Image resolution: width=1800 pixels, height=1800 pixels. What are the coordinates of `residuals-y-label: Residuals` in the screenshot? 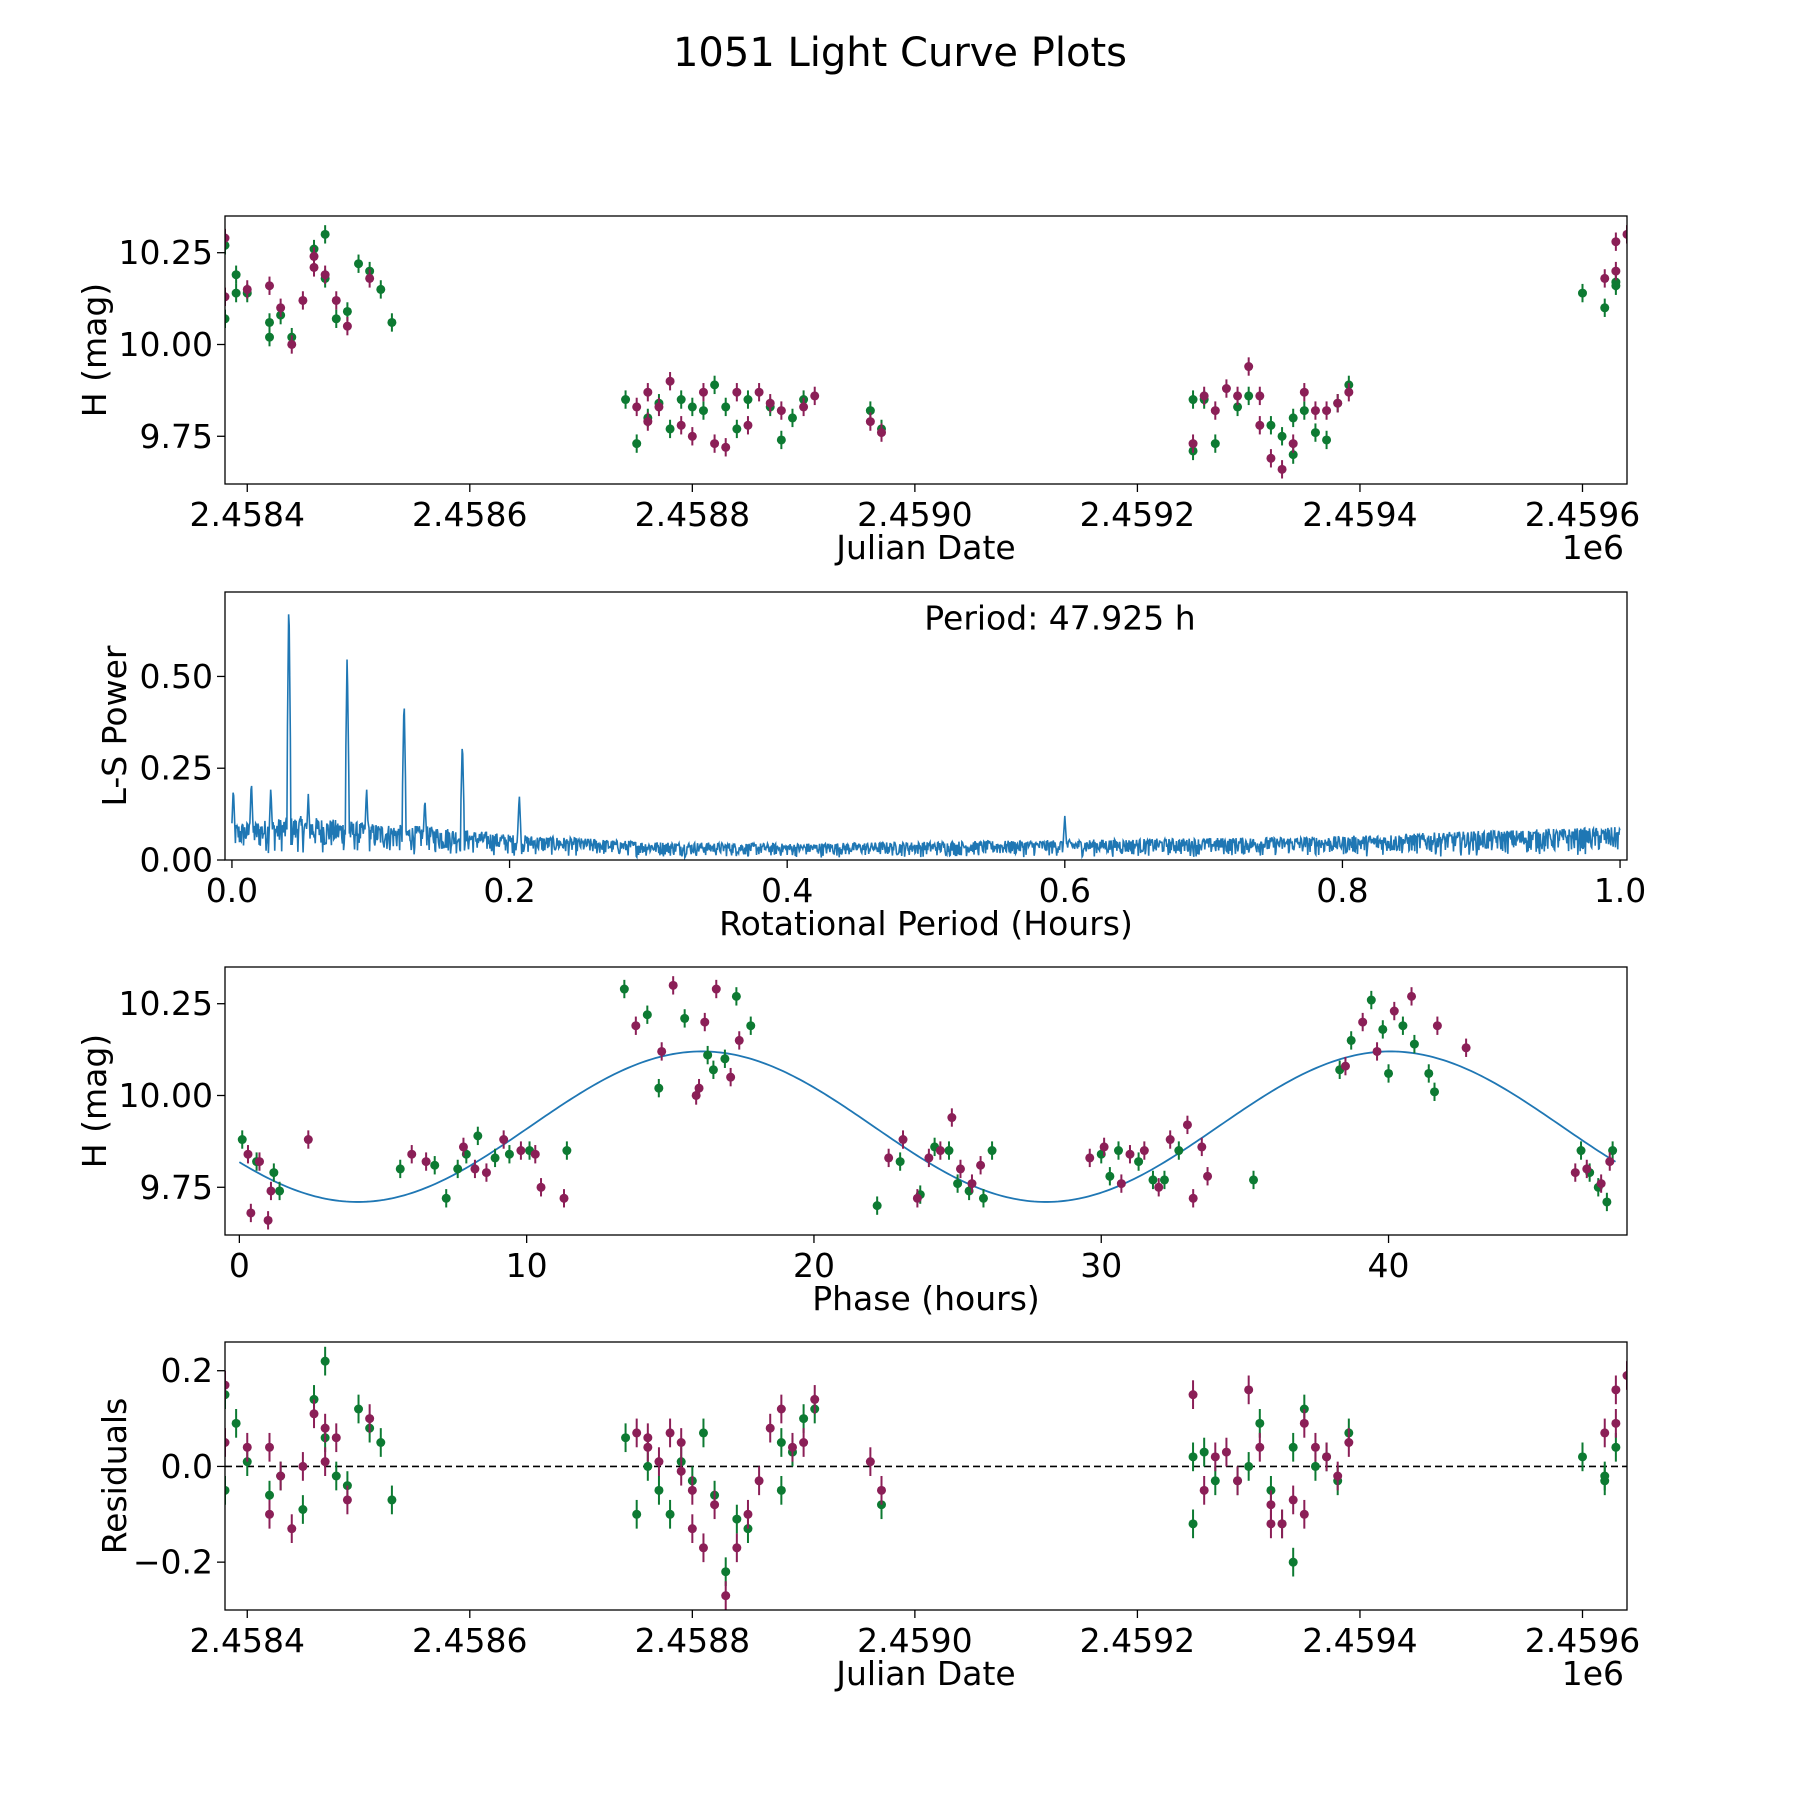 It's located at (114, 1476).